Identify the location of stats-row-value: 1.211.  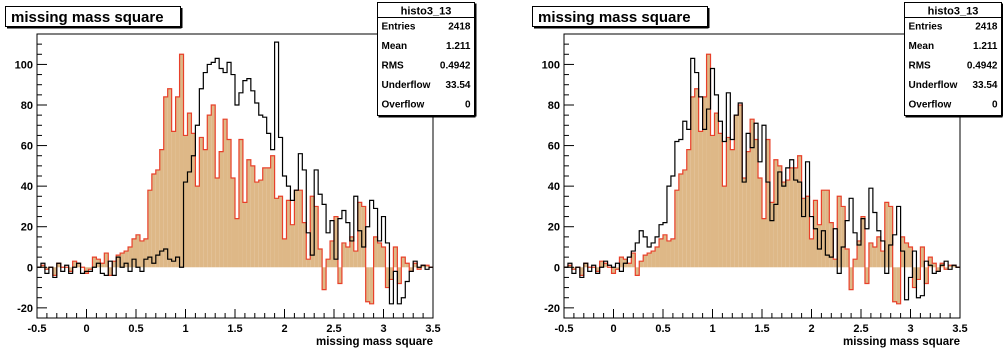
(458, 46).